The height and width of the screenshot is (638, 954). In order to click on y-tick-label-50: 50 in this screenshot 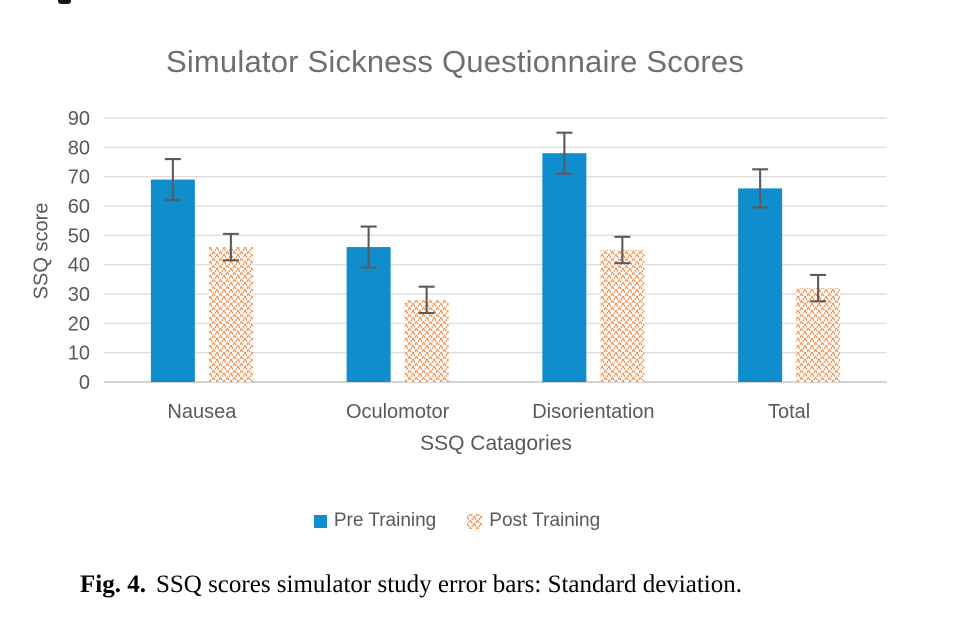, I will do `click(79, 236)`.